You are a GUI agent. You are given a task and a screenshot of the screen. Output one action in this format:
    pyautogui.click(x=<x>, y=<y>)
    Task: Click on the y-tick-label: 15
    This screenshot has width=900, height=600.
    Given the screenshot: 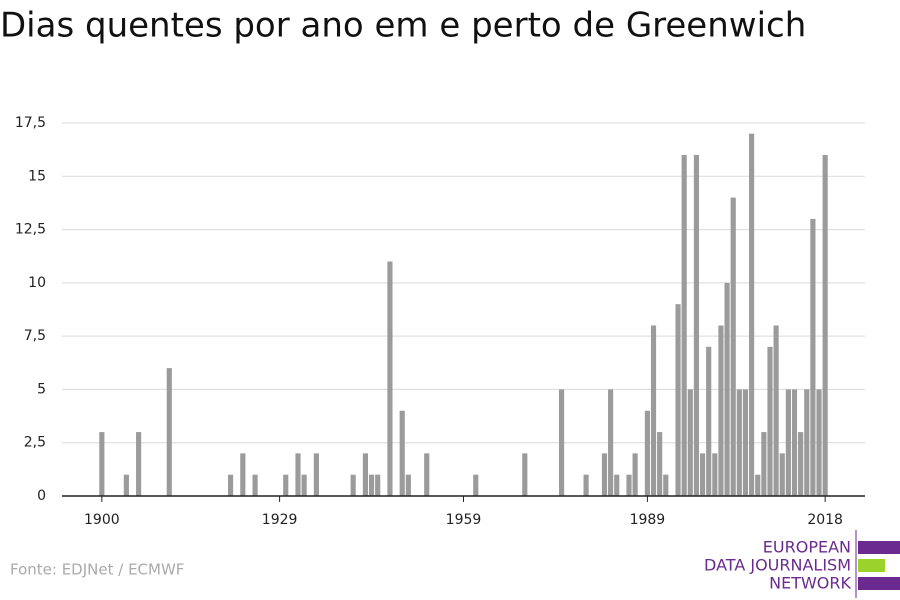 What is the action you would take?
    pyautogui.click(x=37, y=176)
    